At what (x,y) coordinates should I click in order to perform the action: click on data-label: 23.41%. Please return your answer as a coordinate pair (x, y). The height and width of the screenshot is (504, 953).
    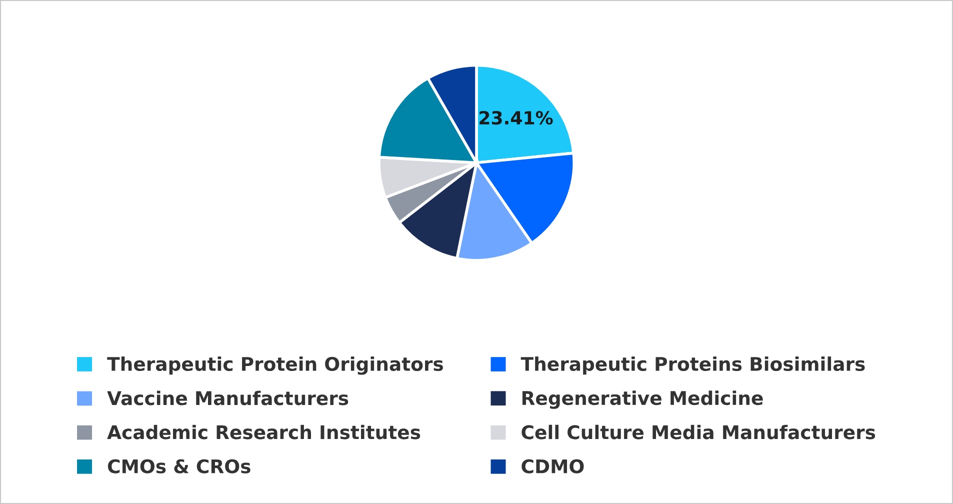
    Looking at the image, I should click on (516, 117).